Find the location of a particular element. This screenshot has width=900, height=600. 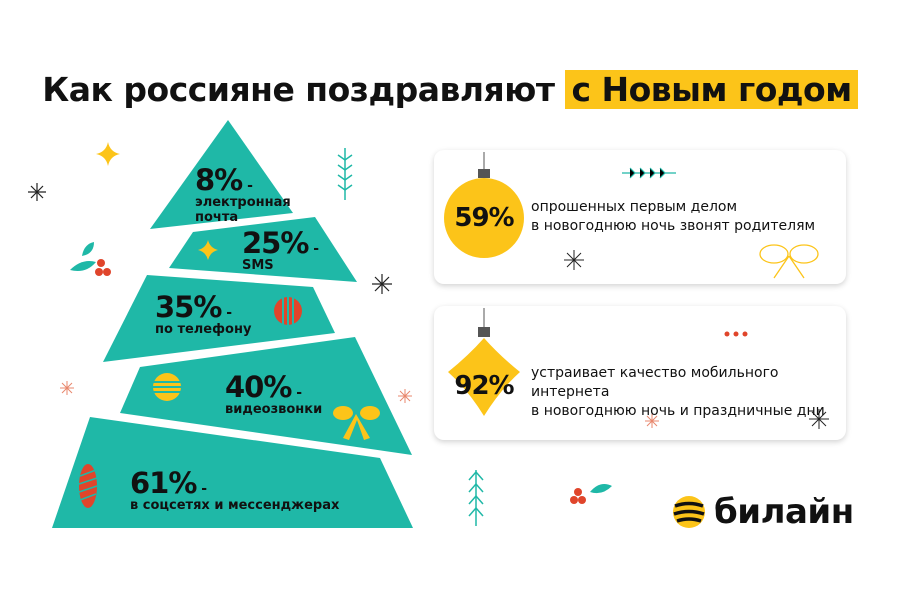

stat-percent: 59% is located at coordinates (484, 218).